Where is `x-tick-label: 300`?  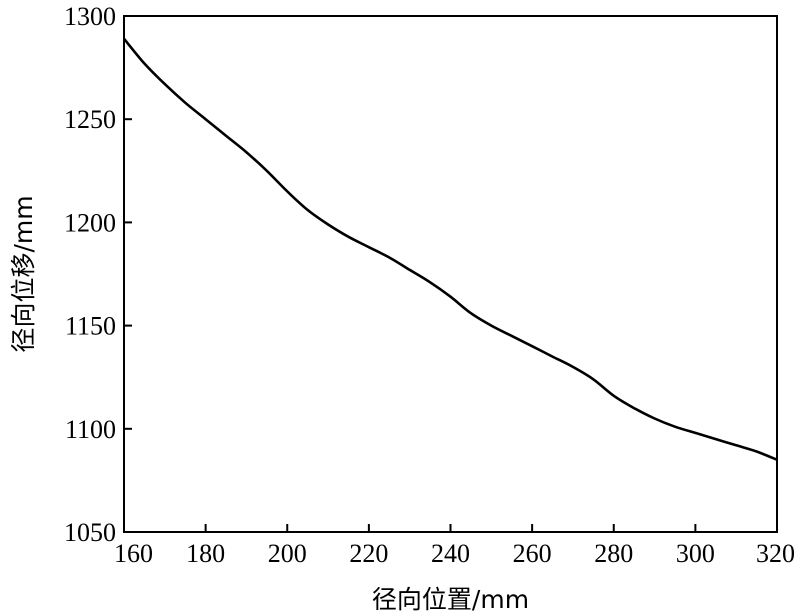
x-tick-label: 300 is located at coordinates (695, 553).